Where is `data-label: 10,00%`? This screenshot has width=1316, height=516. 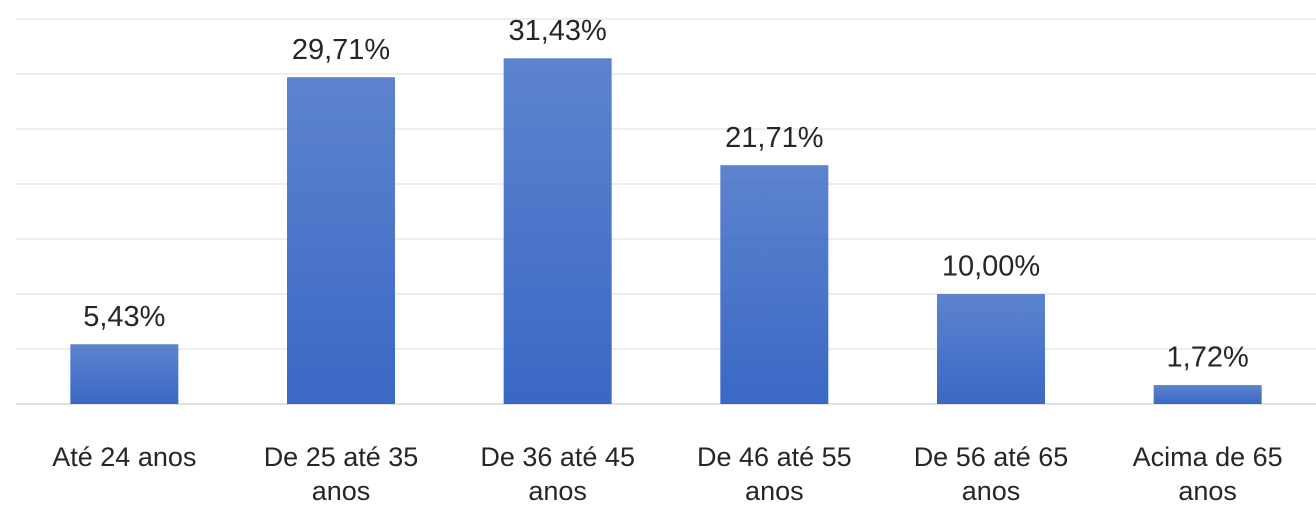 data-label: 10,00% is located at coordinates (991, 267).